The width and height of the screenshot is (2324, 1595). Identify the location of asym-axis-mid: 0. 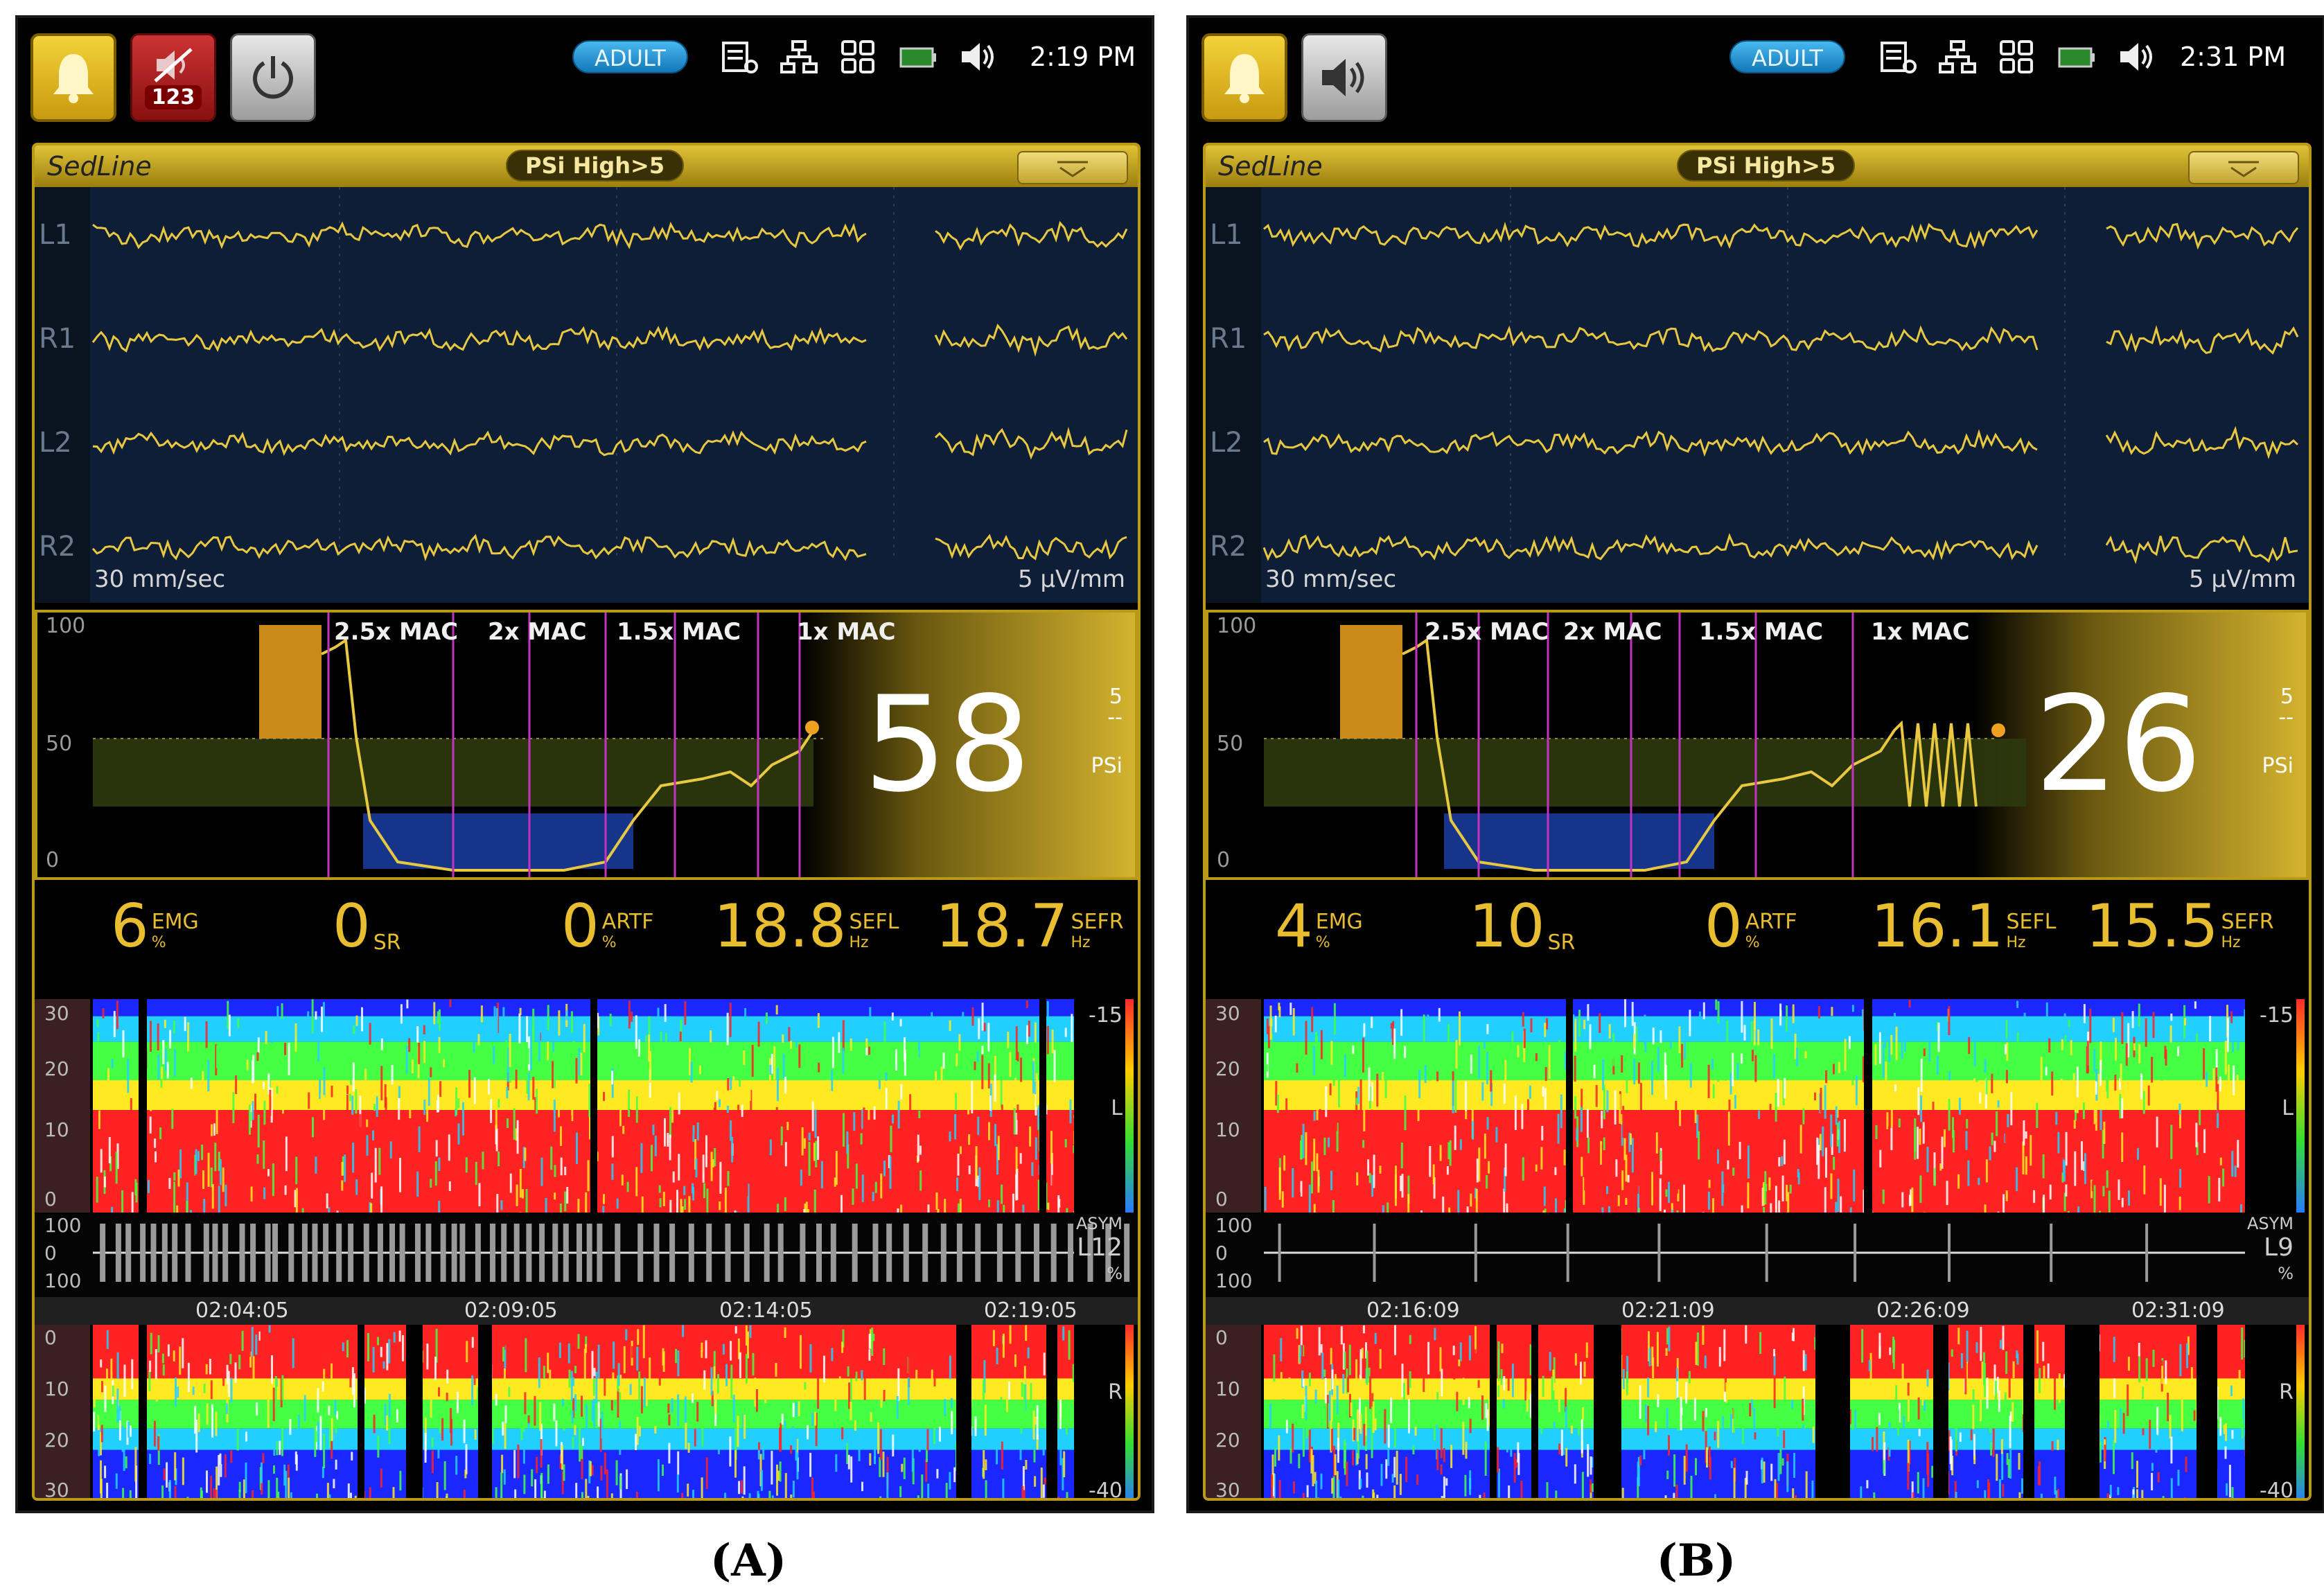
(51, 1253).